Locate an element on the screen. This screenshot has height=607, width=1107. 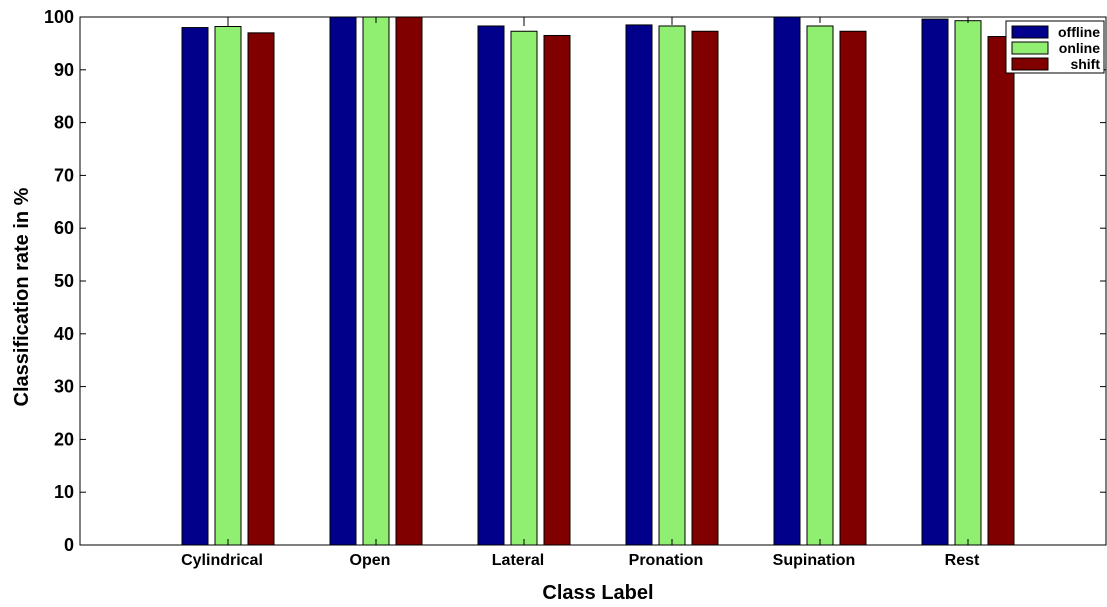
x-tick-label: Supination is located at coordinates (814, 560).